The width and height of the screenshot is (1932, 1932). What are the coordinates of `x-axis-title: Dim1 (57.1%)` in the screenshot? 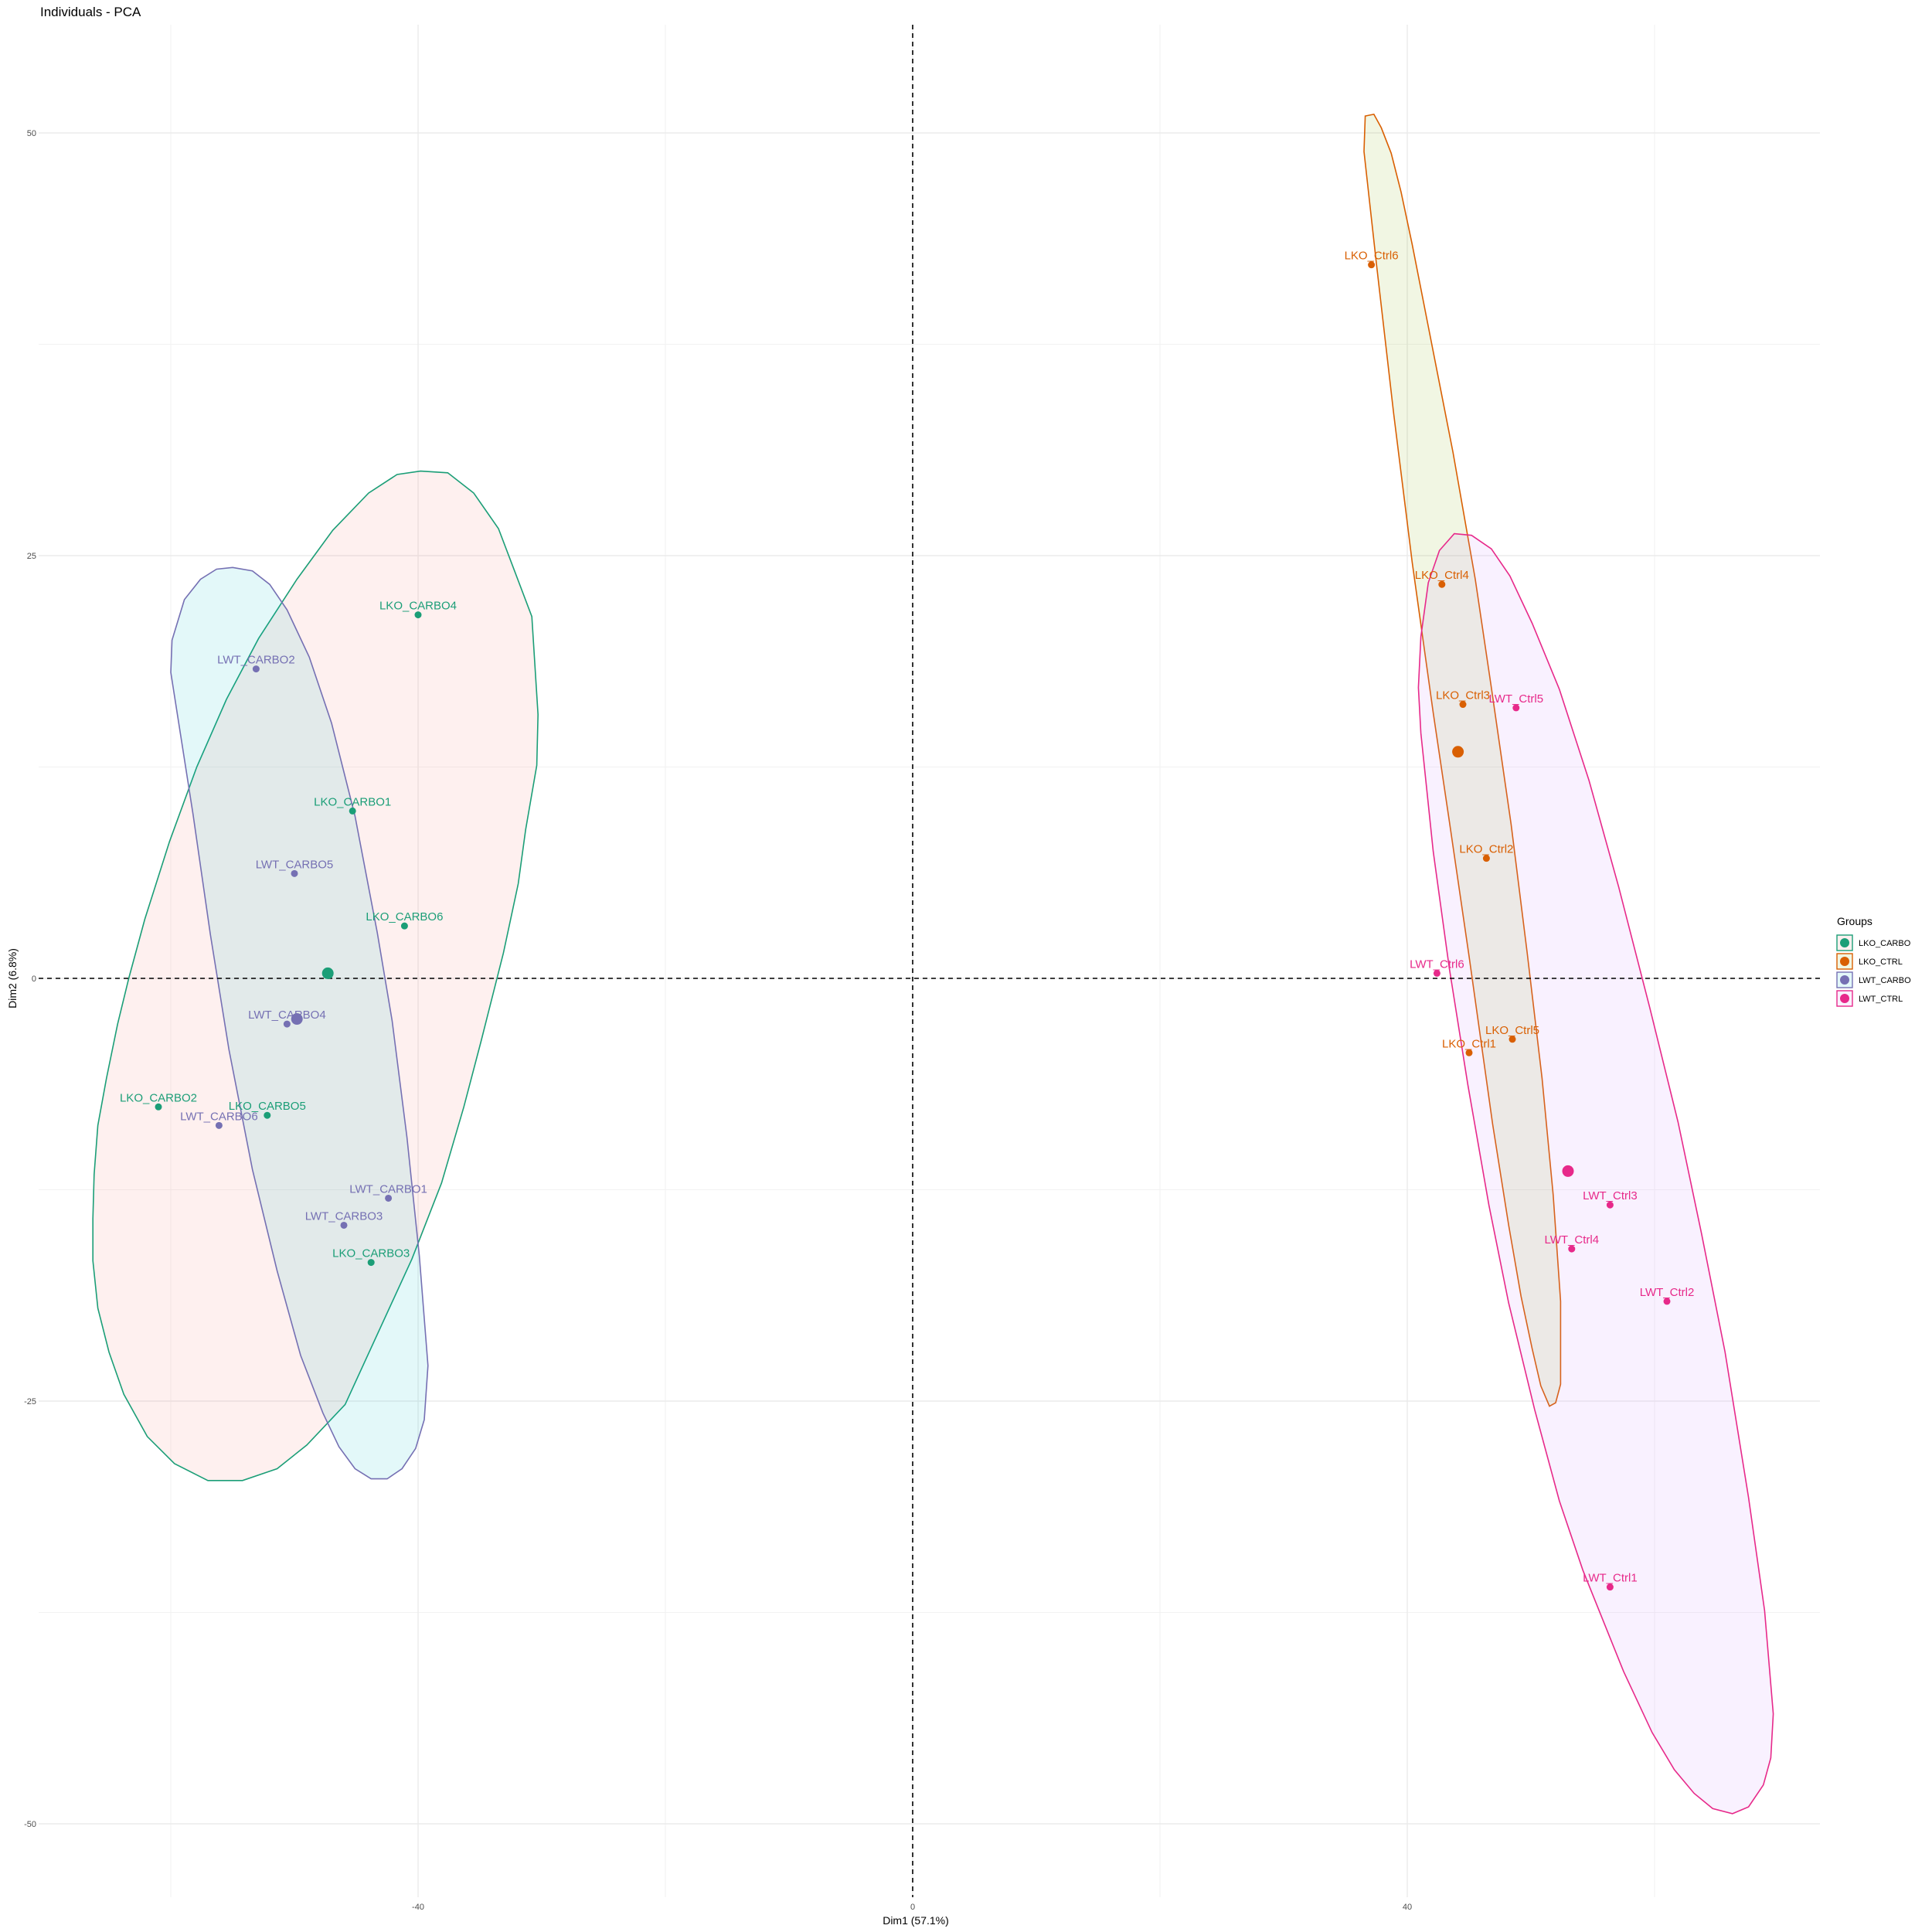 It's located at (916, 1921).